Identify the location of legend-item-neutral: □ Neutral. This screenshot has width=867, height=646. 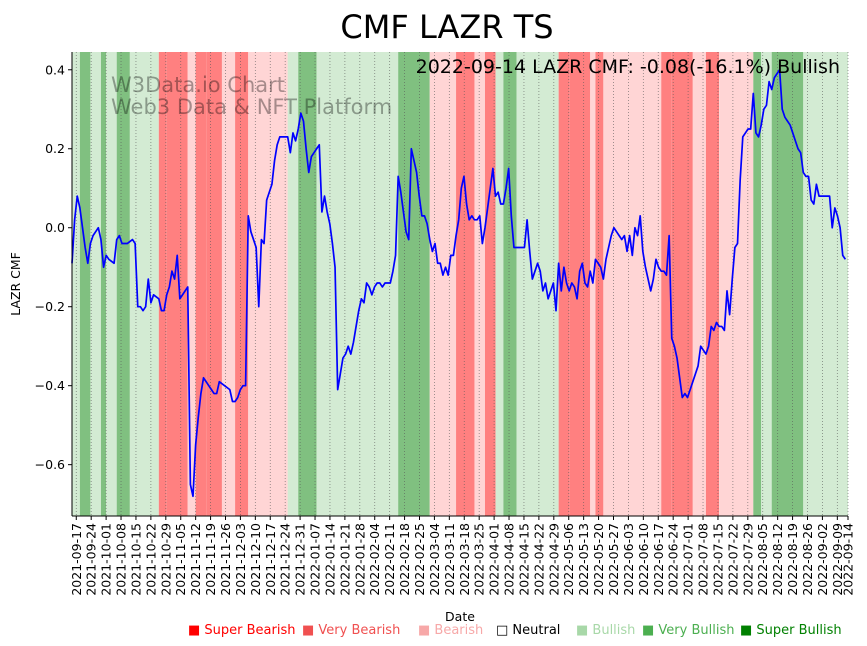
(528, 630).